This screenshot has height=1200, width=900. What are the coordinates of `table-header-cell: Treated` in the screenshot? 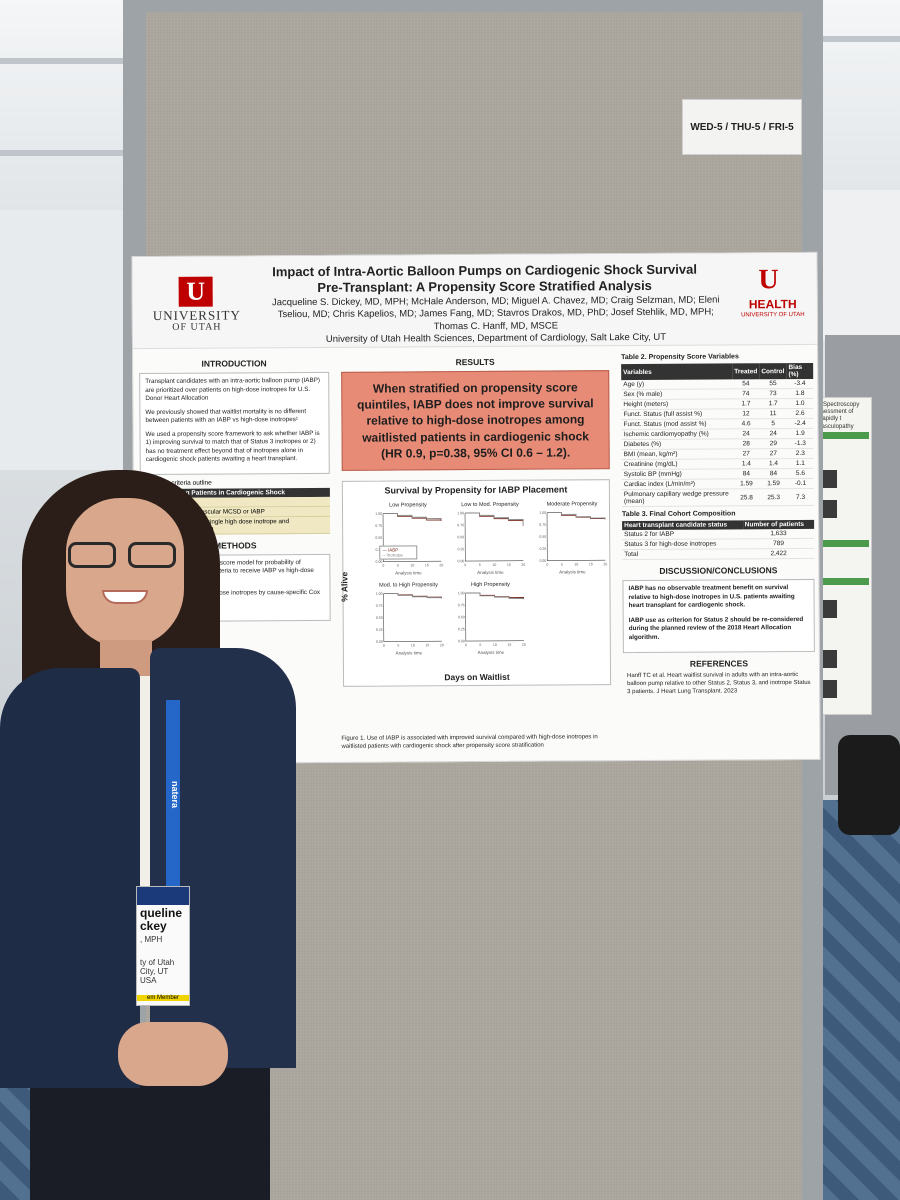 It's located at (746, 371).